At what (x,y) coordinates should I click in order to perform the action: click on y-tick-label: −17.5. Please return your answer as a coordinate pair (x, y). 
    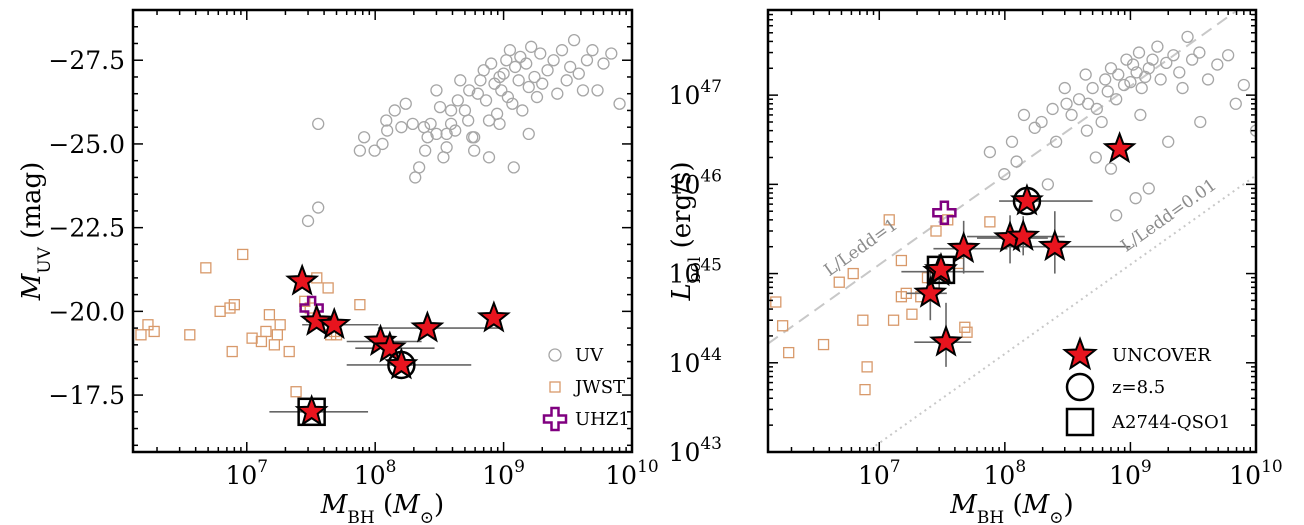
    Looking at the image, I should click on (86, 395).